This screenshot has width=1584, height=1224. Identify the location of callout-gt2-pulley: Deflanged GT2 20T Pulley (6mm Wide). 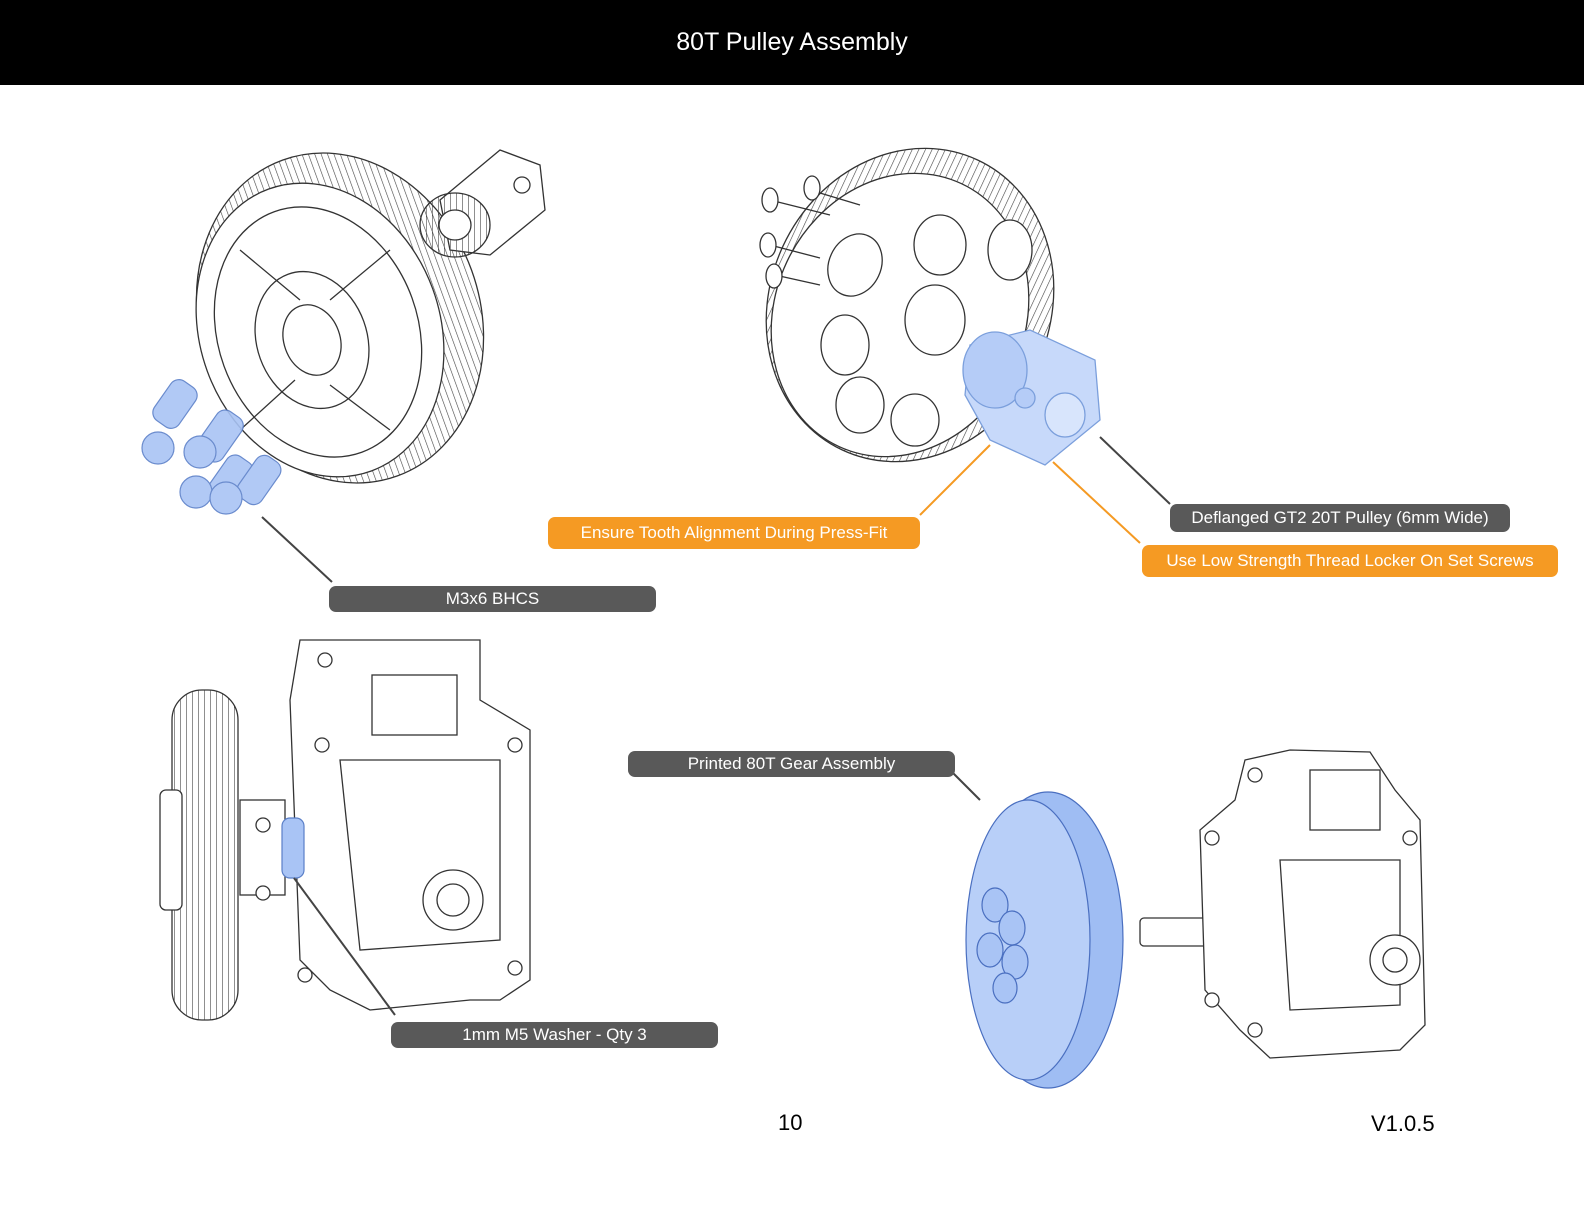
(1340, 518).